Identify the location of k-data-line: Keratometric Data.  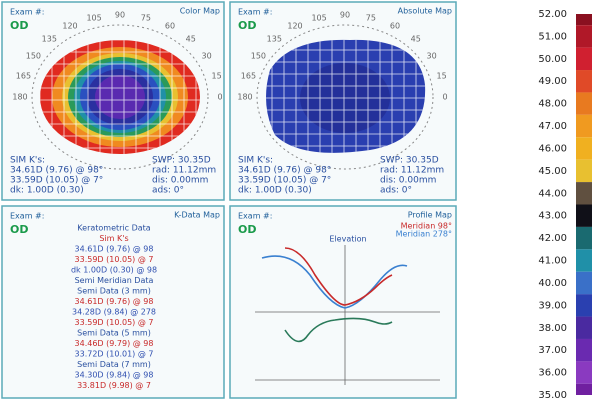
(113, 228).